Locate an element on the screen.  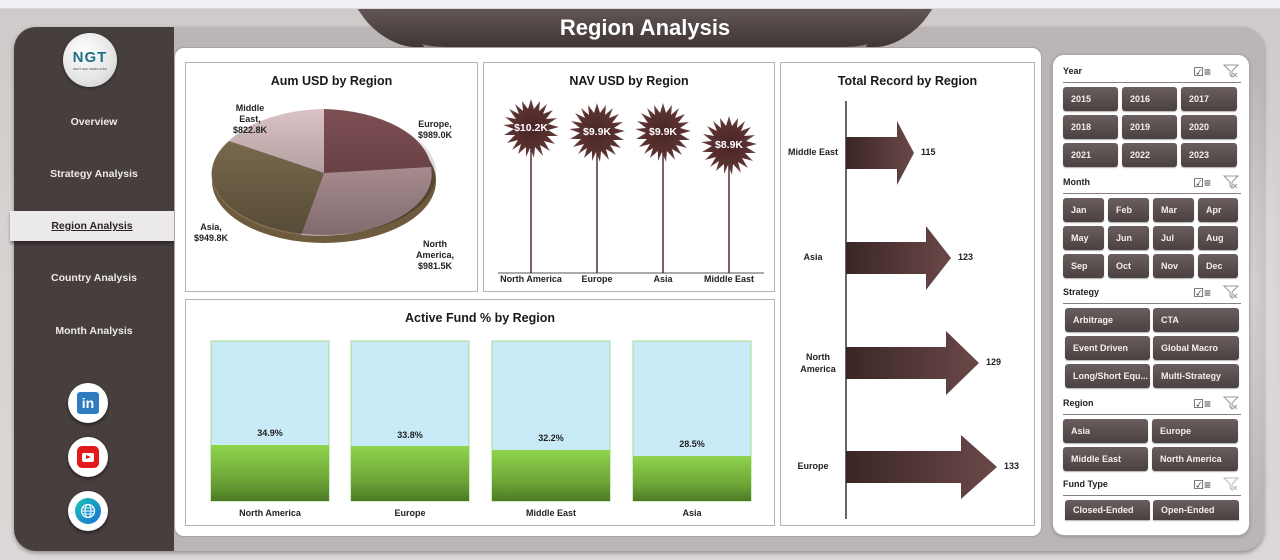
x-axis-label: Asia is located at coordinates (692, 513).